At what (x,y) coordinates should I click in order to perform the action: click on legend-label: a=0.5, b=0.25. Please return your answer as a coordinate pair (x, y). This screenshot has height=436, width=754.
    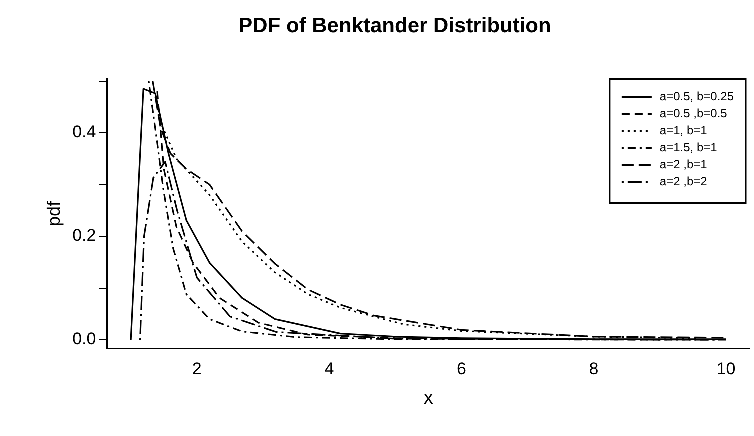
    Looking at the image, I should click on (697, 97).